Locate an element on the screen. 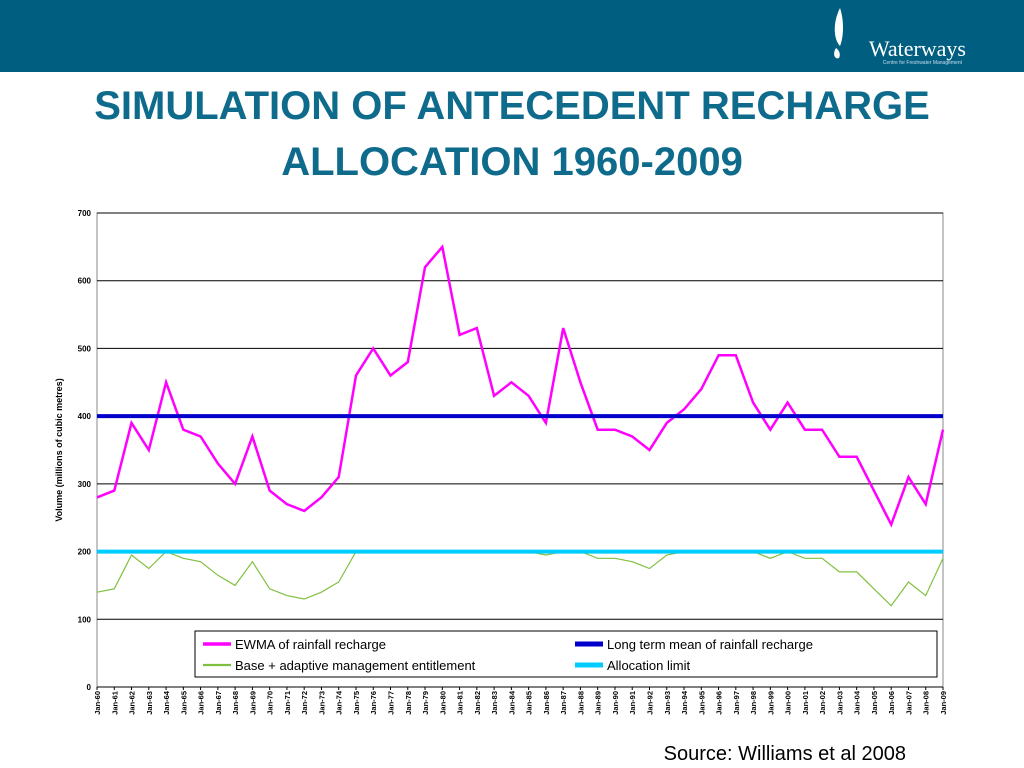  x-tick-label: Jan-83 is located at coordinates (494, 703).